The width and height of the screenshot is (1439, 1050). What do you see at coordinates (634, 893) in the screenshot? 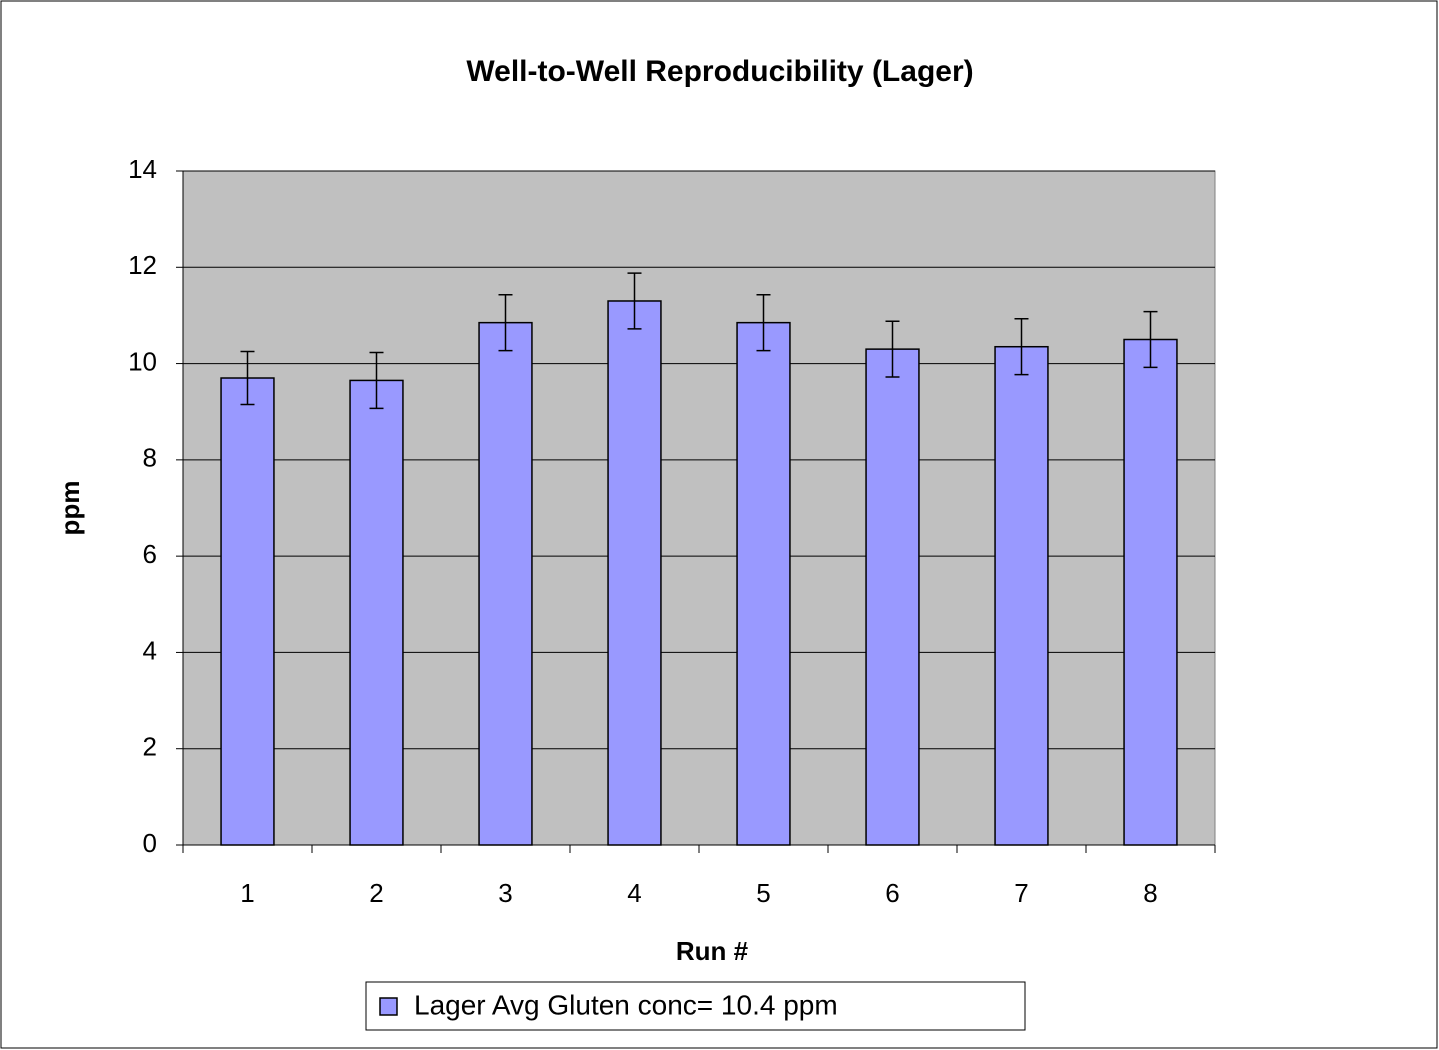
I see `x-tick-label: 4` at bounding box center [634, 893].